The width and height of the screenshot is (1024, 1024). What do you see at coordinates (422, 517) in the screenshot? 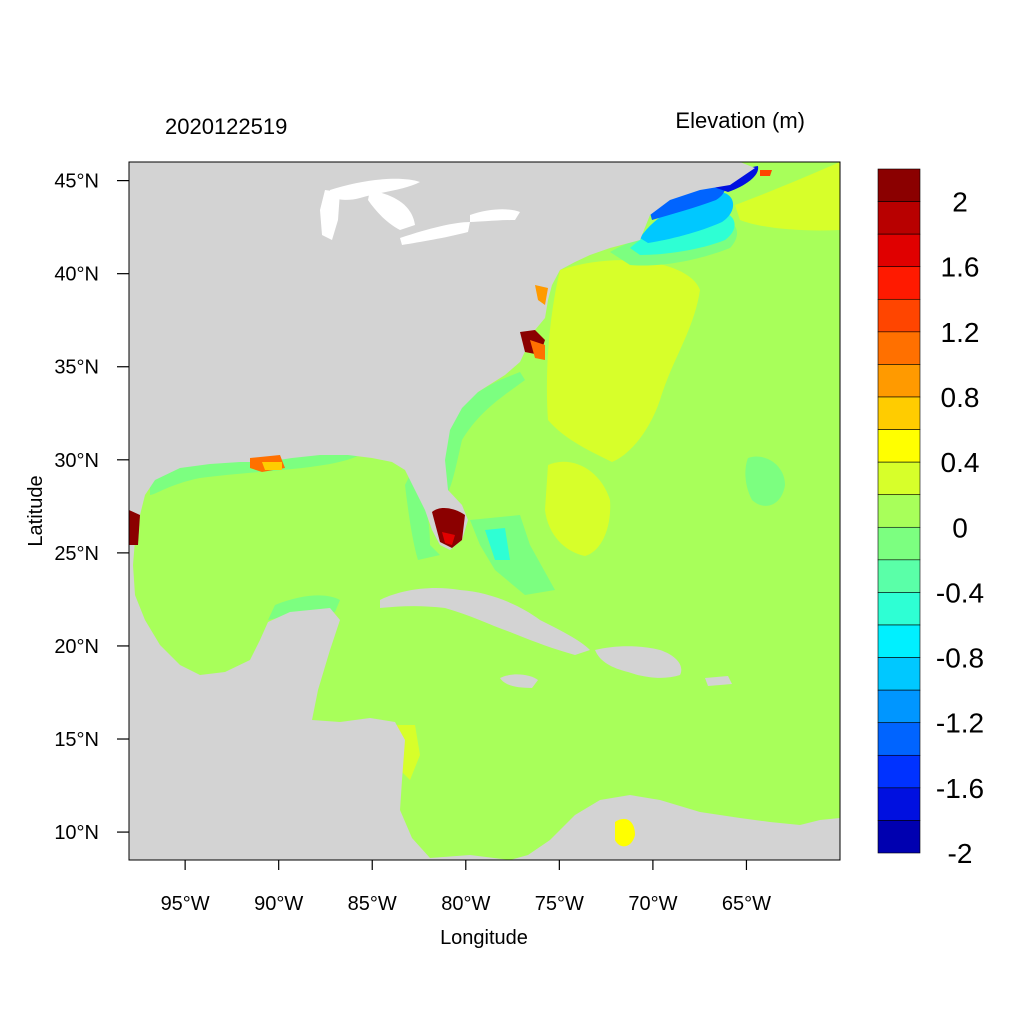
I see `coastal-negative-florida-west` at bounding box center [422, 517].